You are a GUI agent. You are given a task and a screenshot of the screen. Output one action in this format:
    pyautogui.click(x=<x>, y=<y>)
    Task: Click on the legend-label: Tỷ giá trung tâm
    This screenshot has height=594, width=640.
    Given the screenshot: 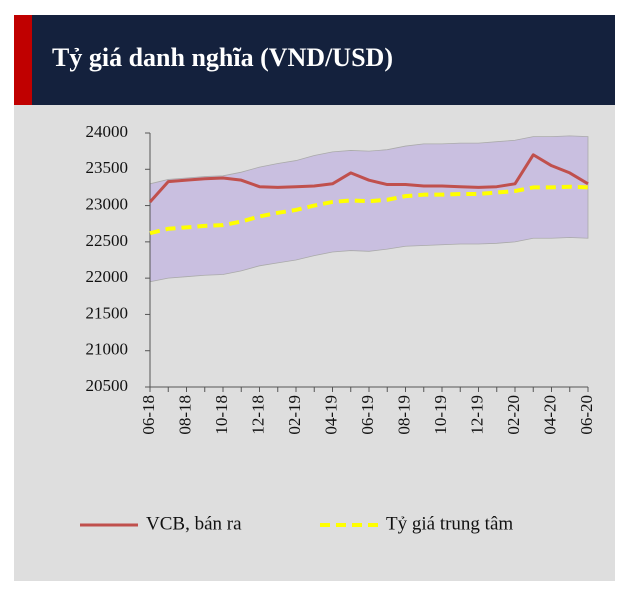 What is the action you would take?
    pyautogui.click(x=449, y=523)
    